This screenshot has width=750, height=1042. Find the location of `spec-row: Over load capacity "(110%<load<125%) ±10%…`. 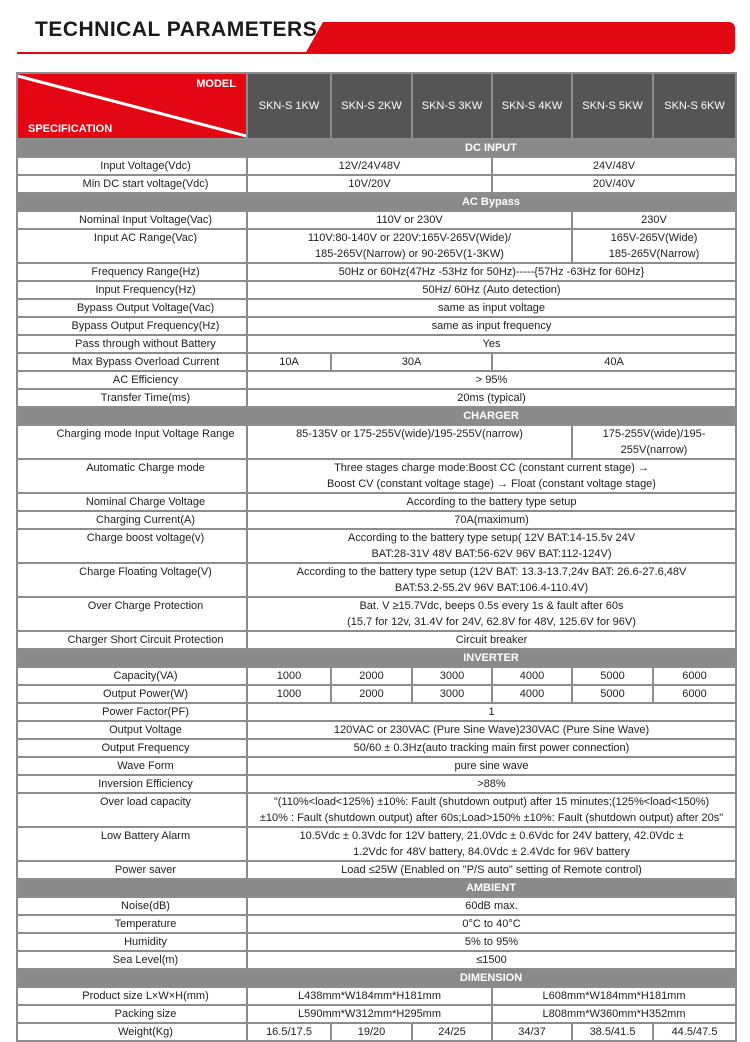

spec-row: Over load capacity "(110%<load<125%) ±10%… is located at coordinates (376, 810).